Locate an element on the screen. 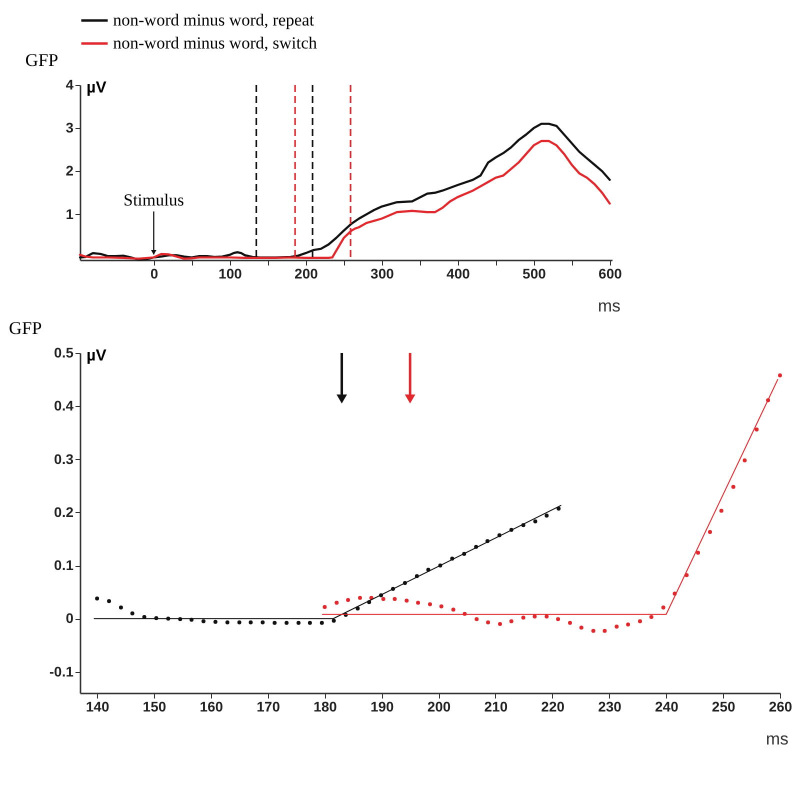  x-tick-label: 160 is located at coordinates (212, 706).